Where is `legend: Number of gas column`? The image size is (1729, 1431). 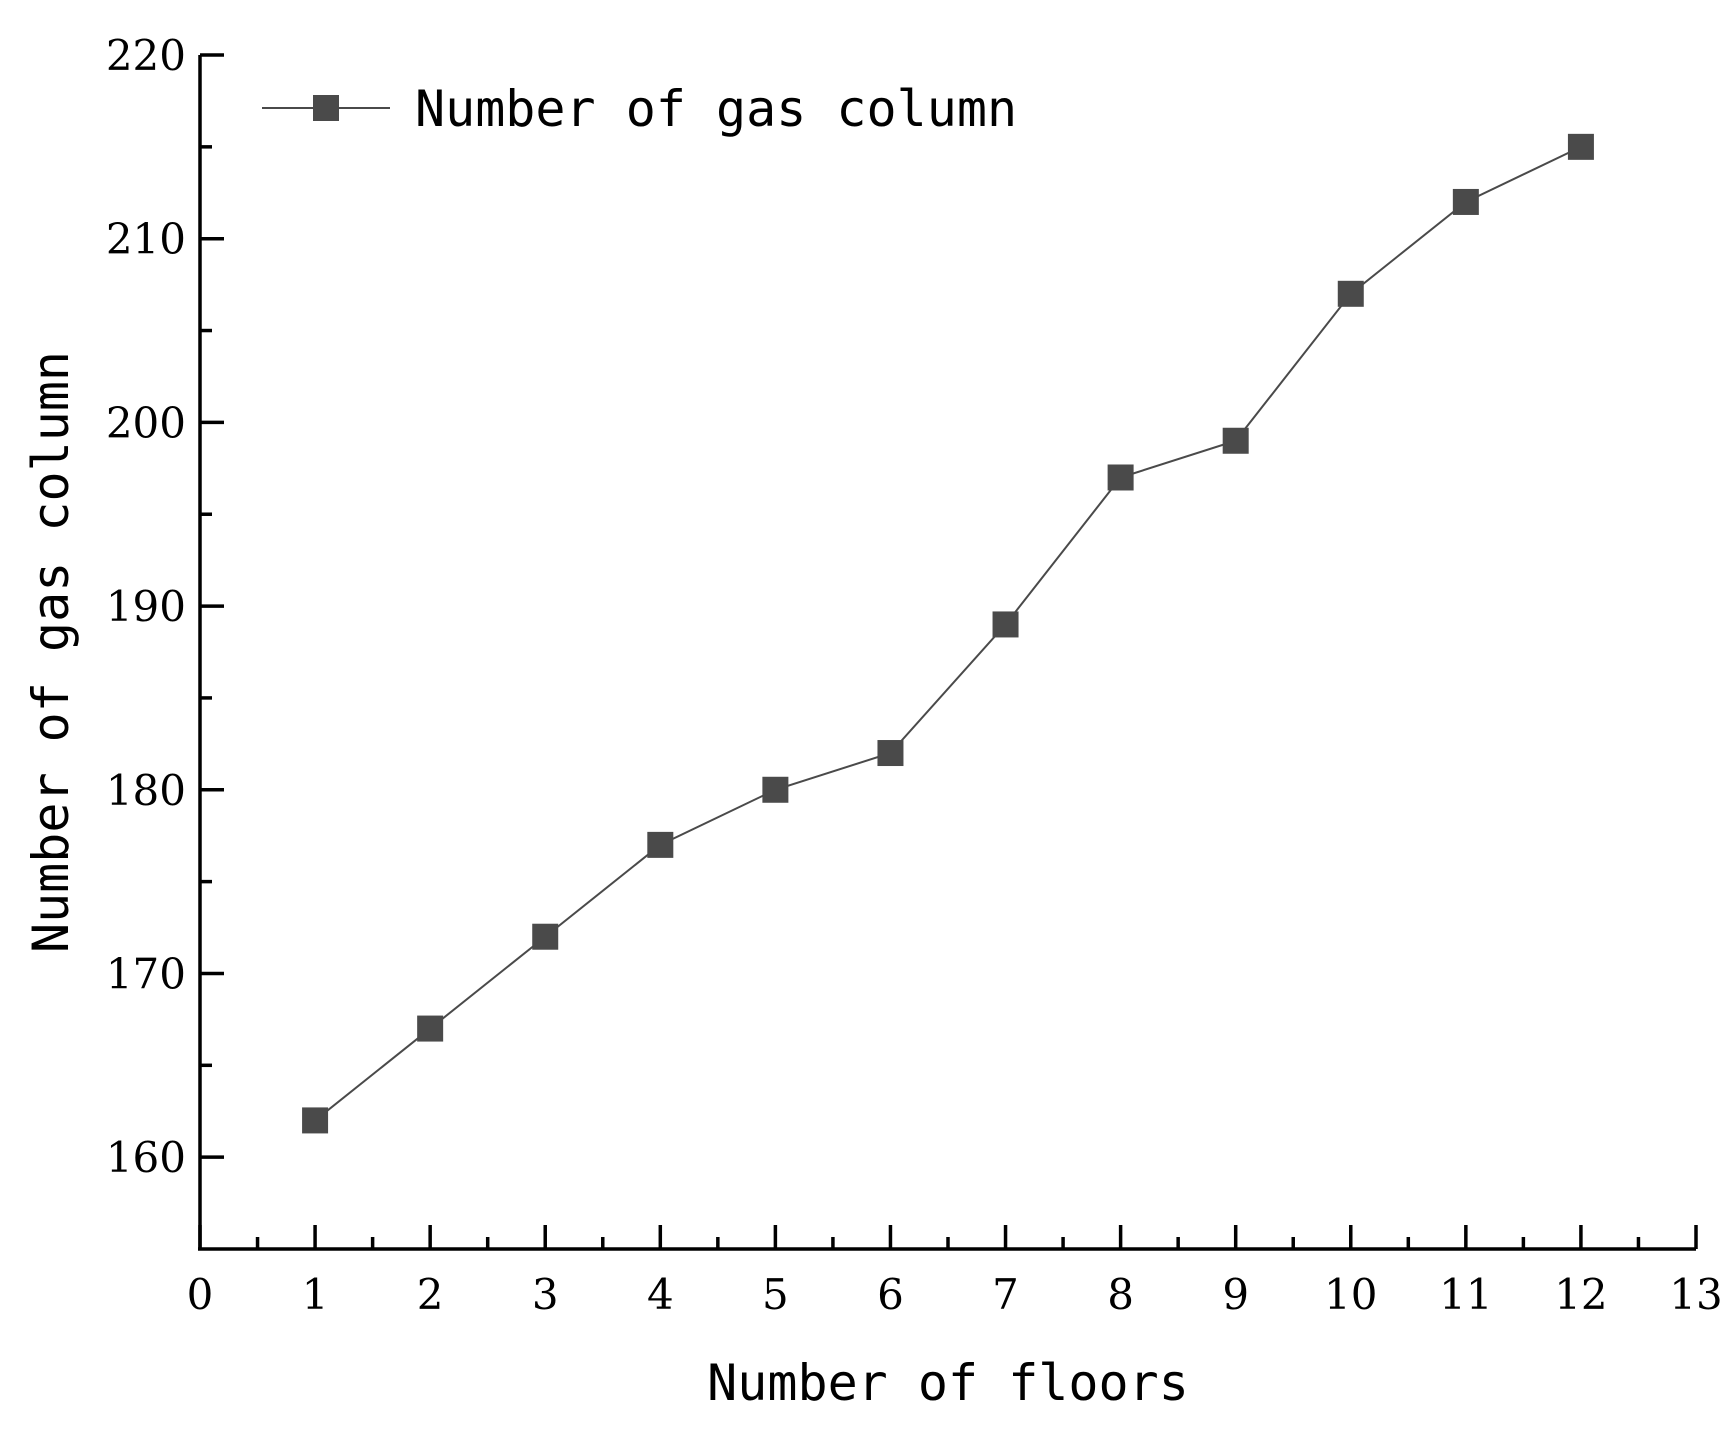
legend: Number of gas column is located at coordinates (639, 109).